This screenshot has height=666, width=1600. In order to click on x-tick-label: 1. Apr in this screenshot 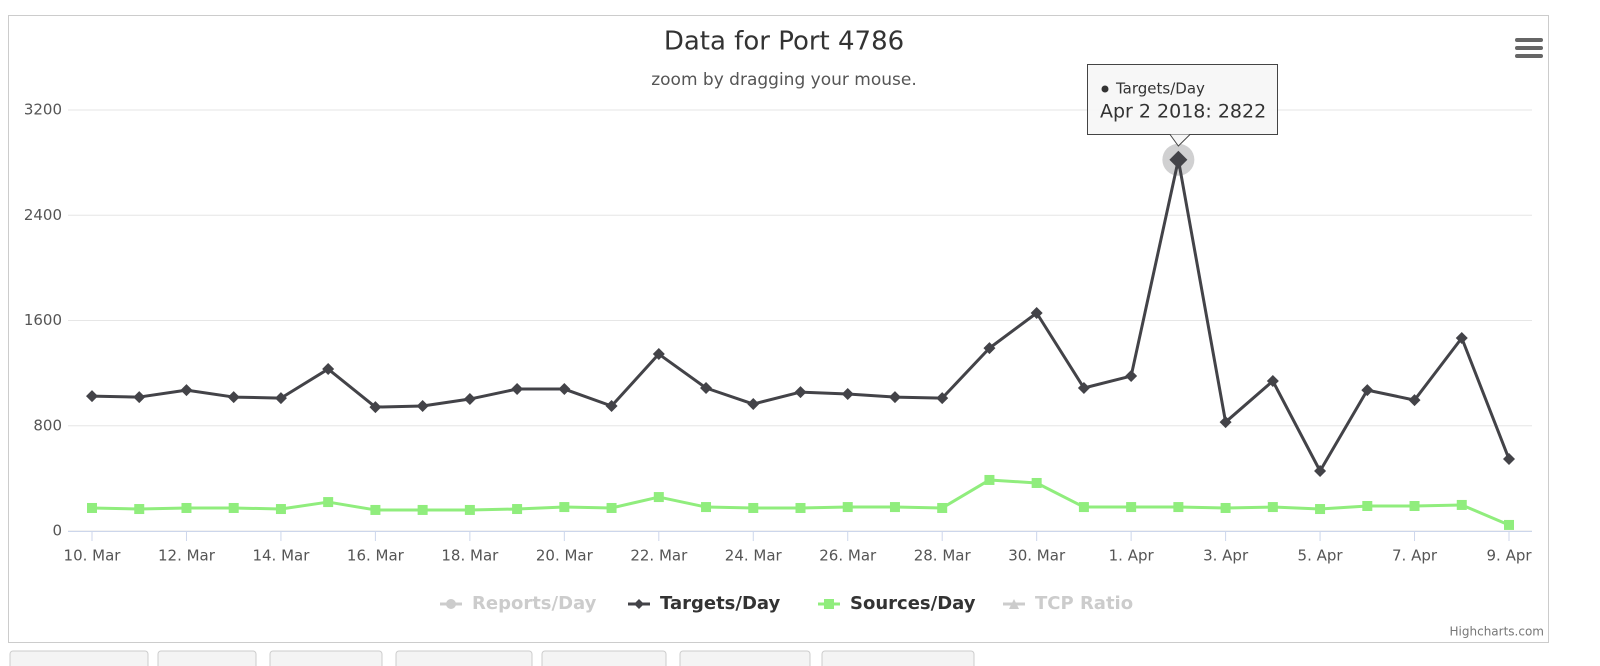, I will do `click(1132, 556)`.